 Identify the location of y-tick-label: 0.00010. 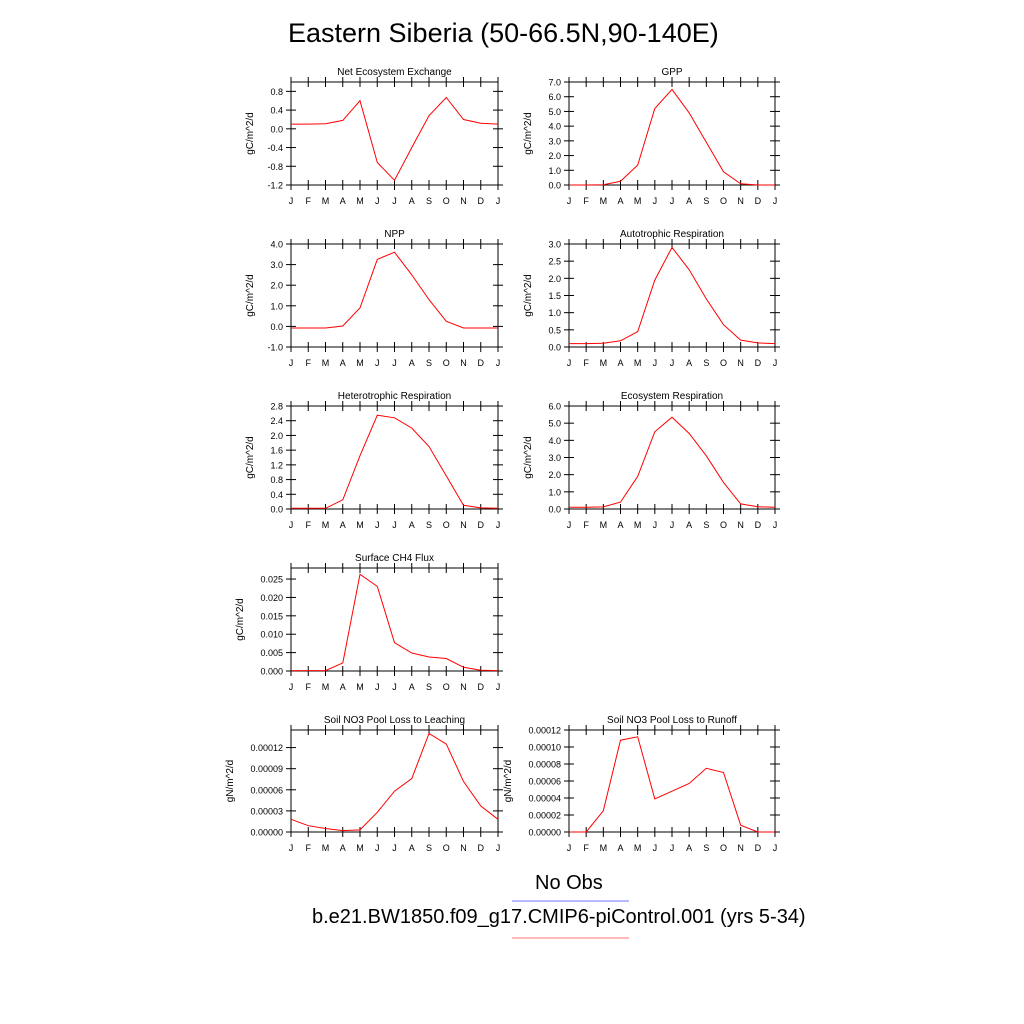
(544, 748).